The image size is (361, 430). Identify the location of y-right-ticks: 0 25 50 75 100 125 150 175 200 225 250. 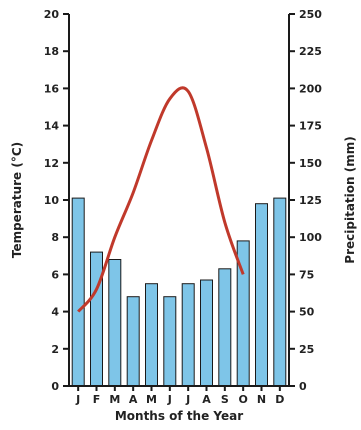
(305, 200).